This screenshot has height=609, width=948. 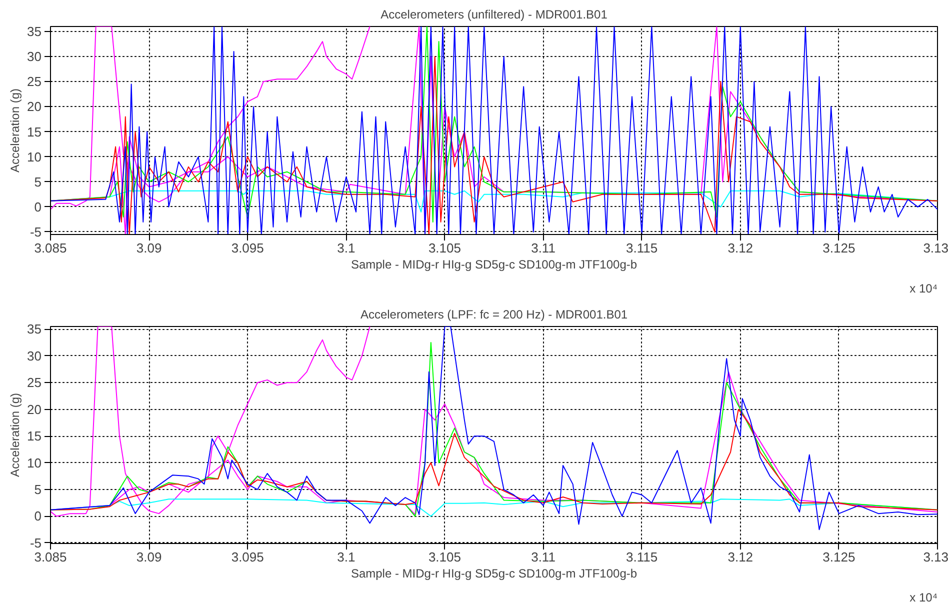 What do you see at coordinates (494, 315) in the screenshot?
I see `chart-title: Accelerometers (LPF: fc = 200 Hz) - MDR001.B01` at bounding box center [494, 315].